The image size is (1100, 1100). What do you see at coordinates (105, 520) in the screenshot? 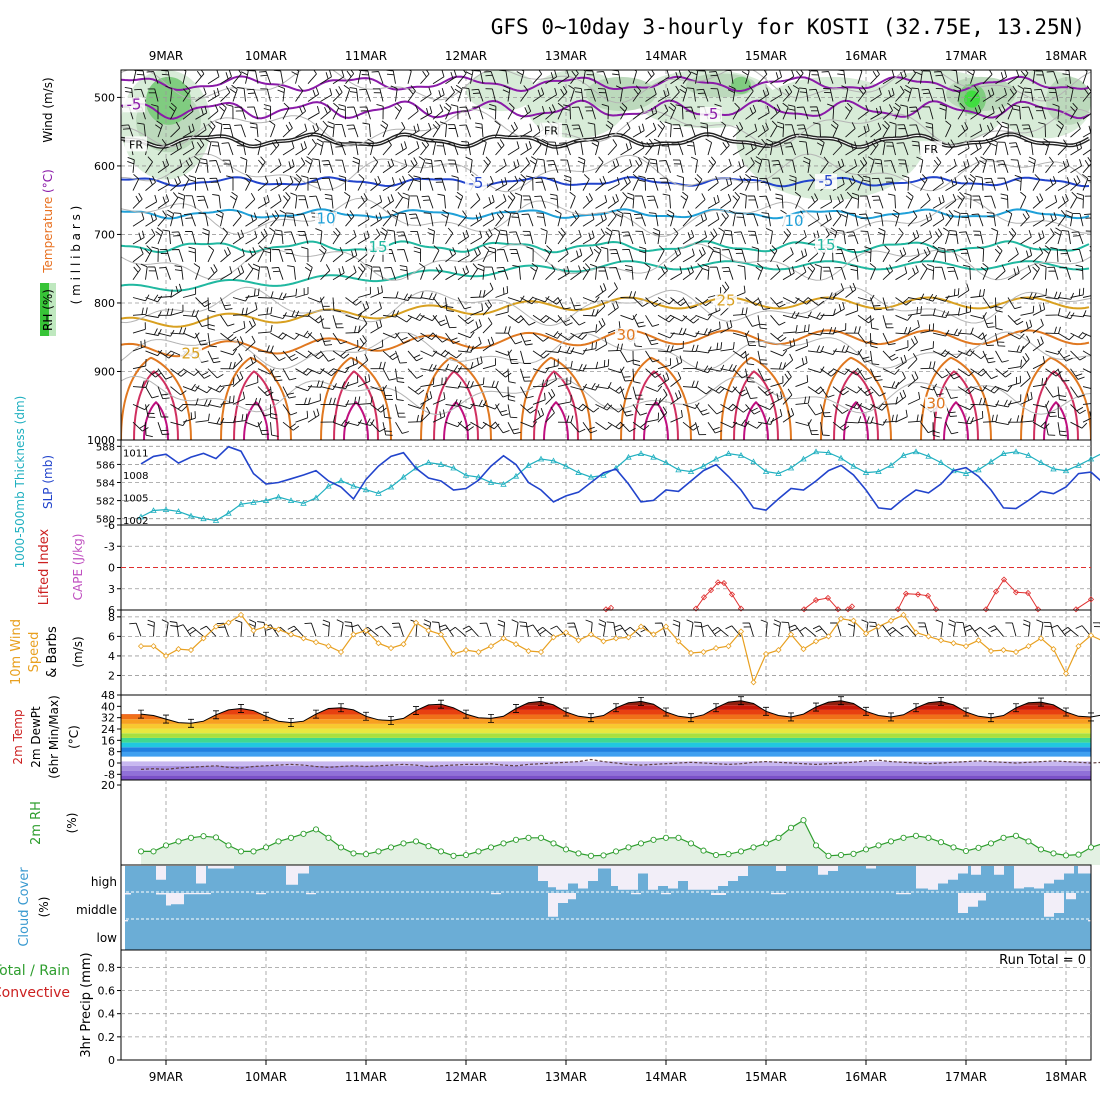
I see `thickness-tick-label: 580` at bounding box center [105, 520].